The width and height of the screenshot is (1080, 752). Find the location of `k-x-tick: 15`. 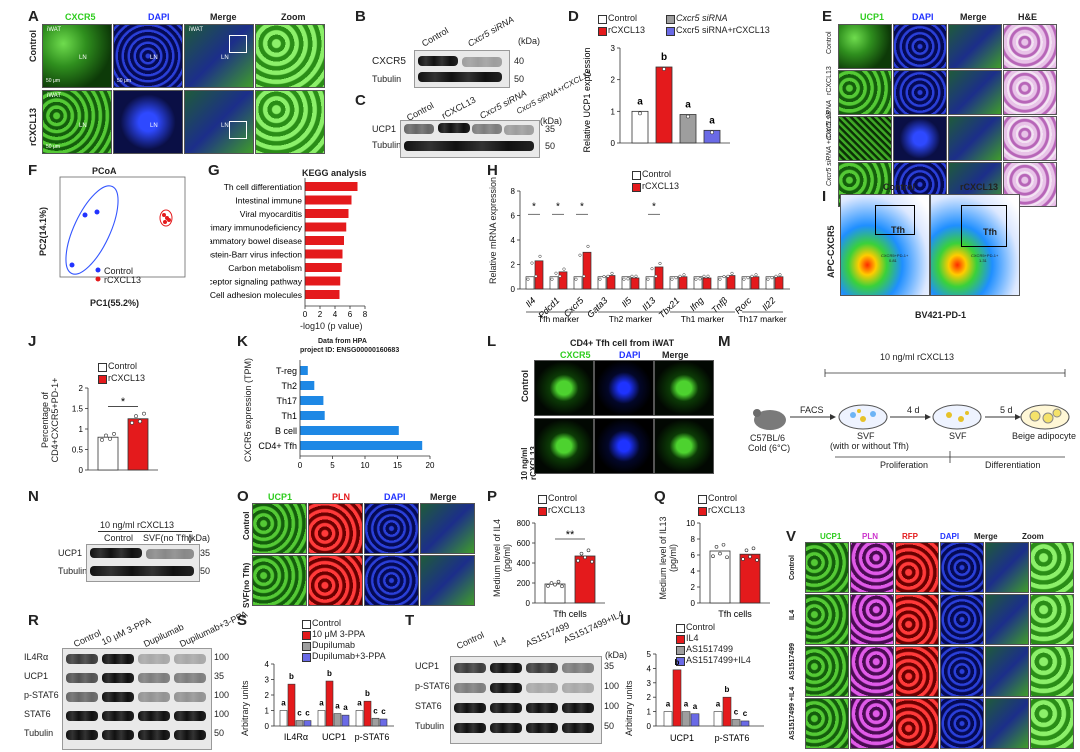

k-x-tick: 15 is located at coordinates (397, 465).